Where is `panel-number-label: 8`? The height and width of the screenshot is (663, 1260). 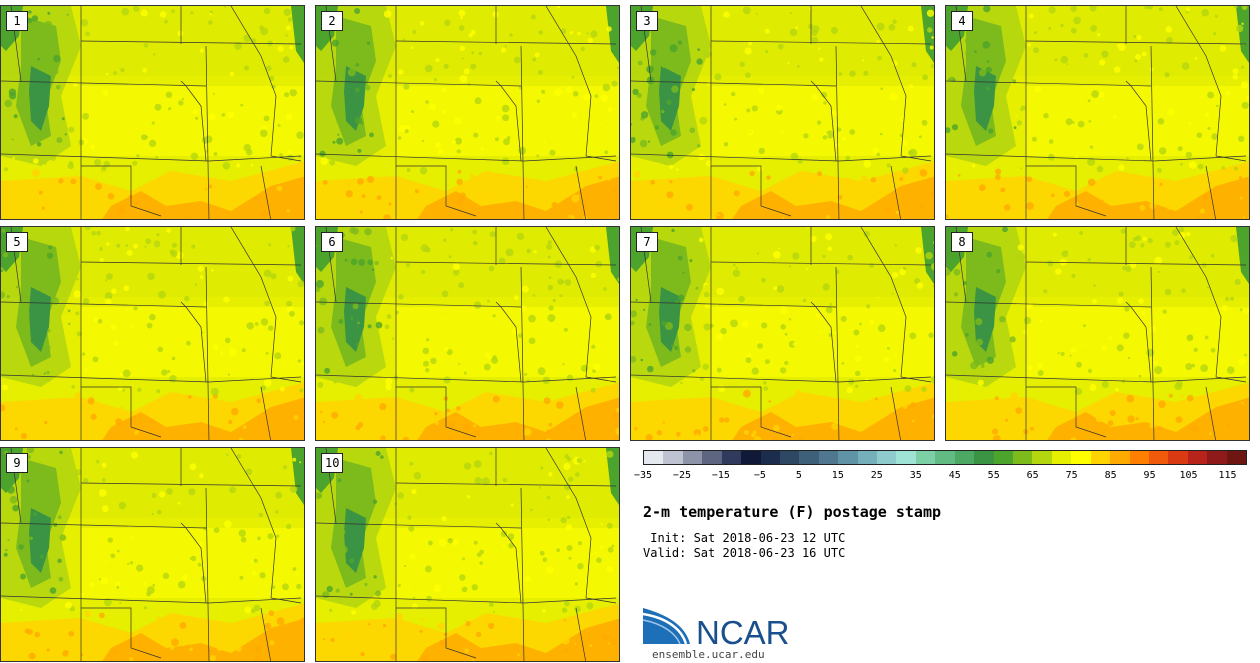 panel-number-label: 8 is located at coordinates (962, 242).